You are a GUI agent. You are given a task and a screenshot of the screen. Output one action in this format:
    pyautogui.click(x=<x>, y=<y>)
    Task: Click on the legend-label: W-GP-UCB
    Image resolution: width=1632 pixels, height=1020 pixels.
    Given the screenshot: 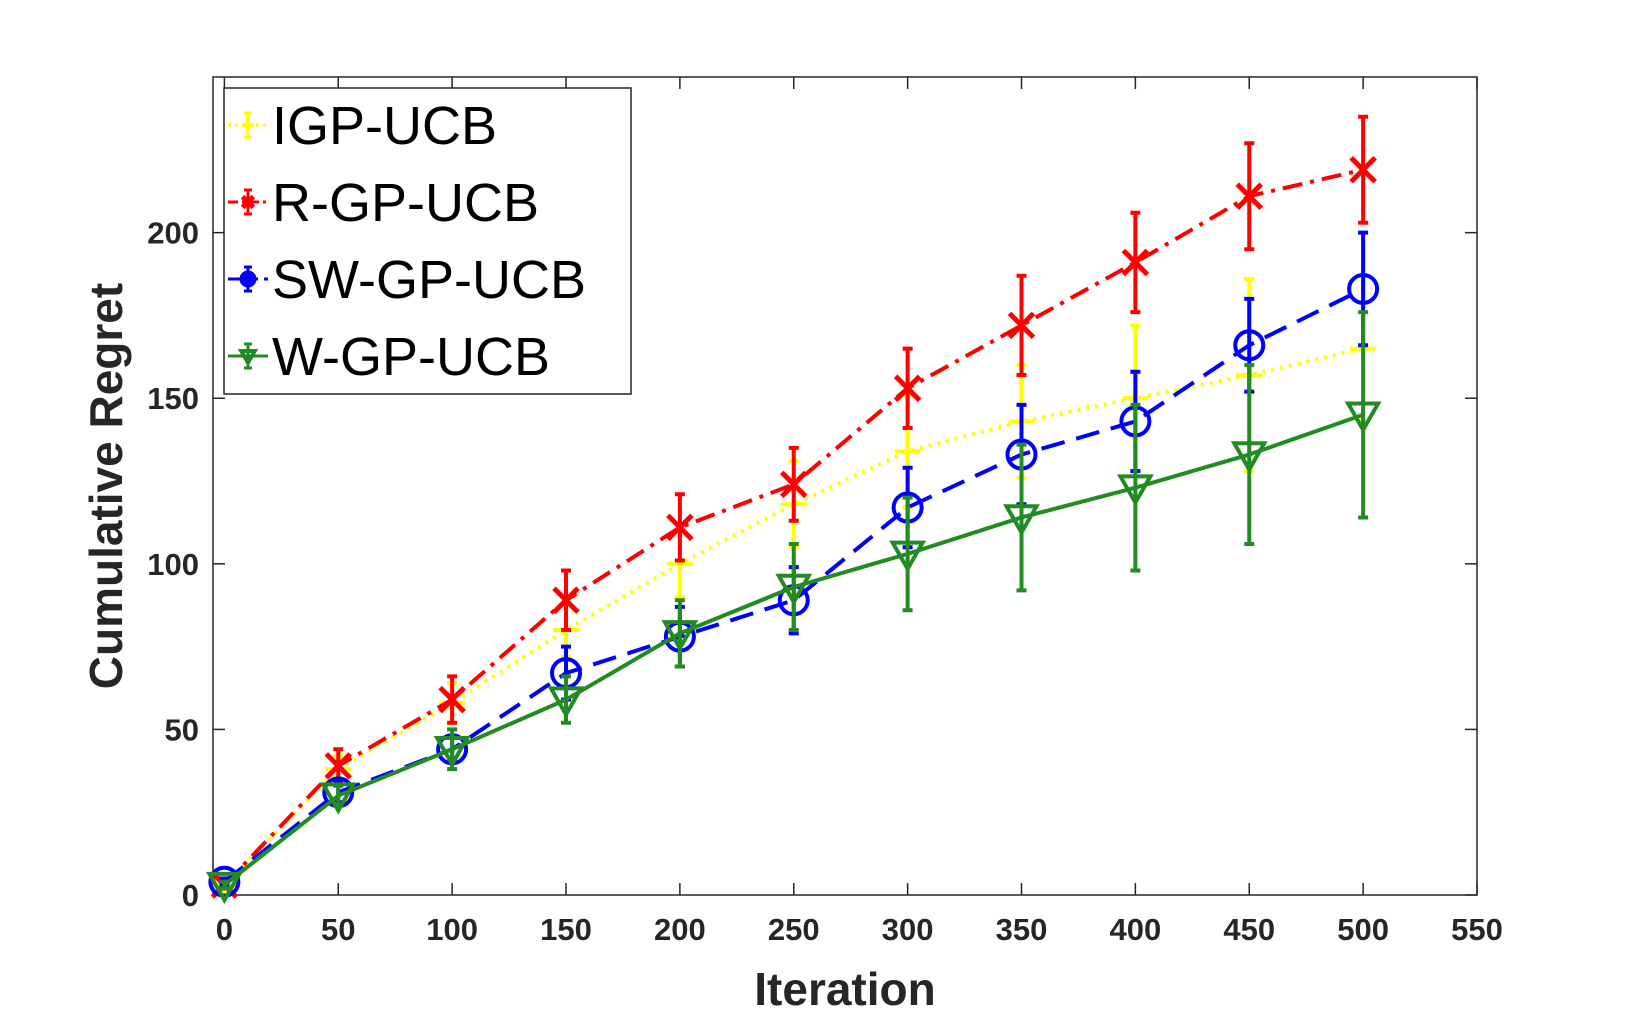 What is the action you would take?
    pyautogui.click(x=411, y=357)
    